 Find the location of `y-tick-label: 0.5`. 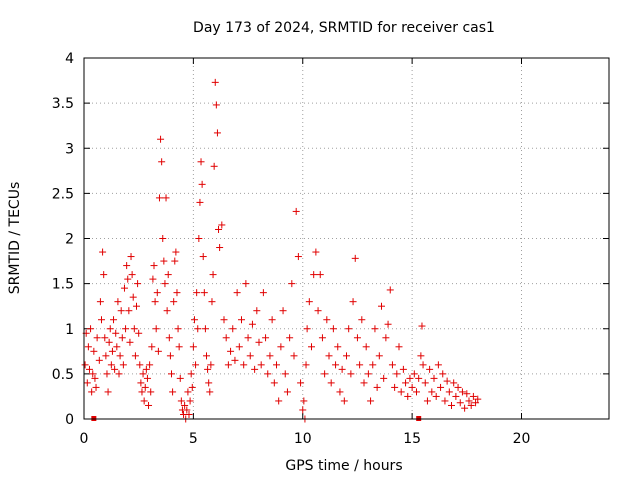

y-tick-label: 0.5 is located at coordinates (63, 375).